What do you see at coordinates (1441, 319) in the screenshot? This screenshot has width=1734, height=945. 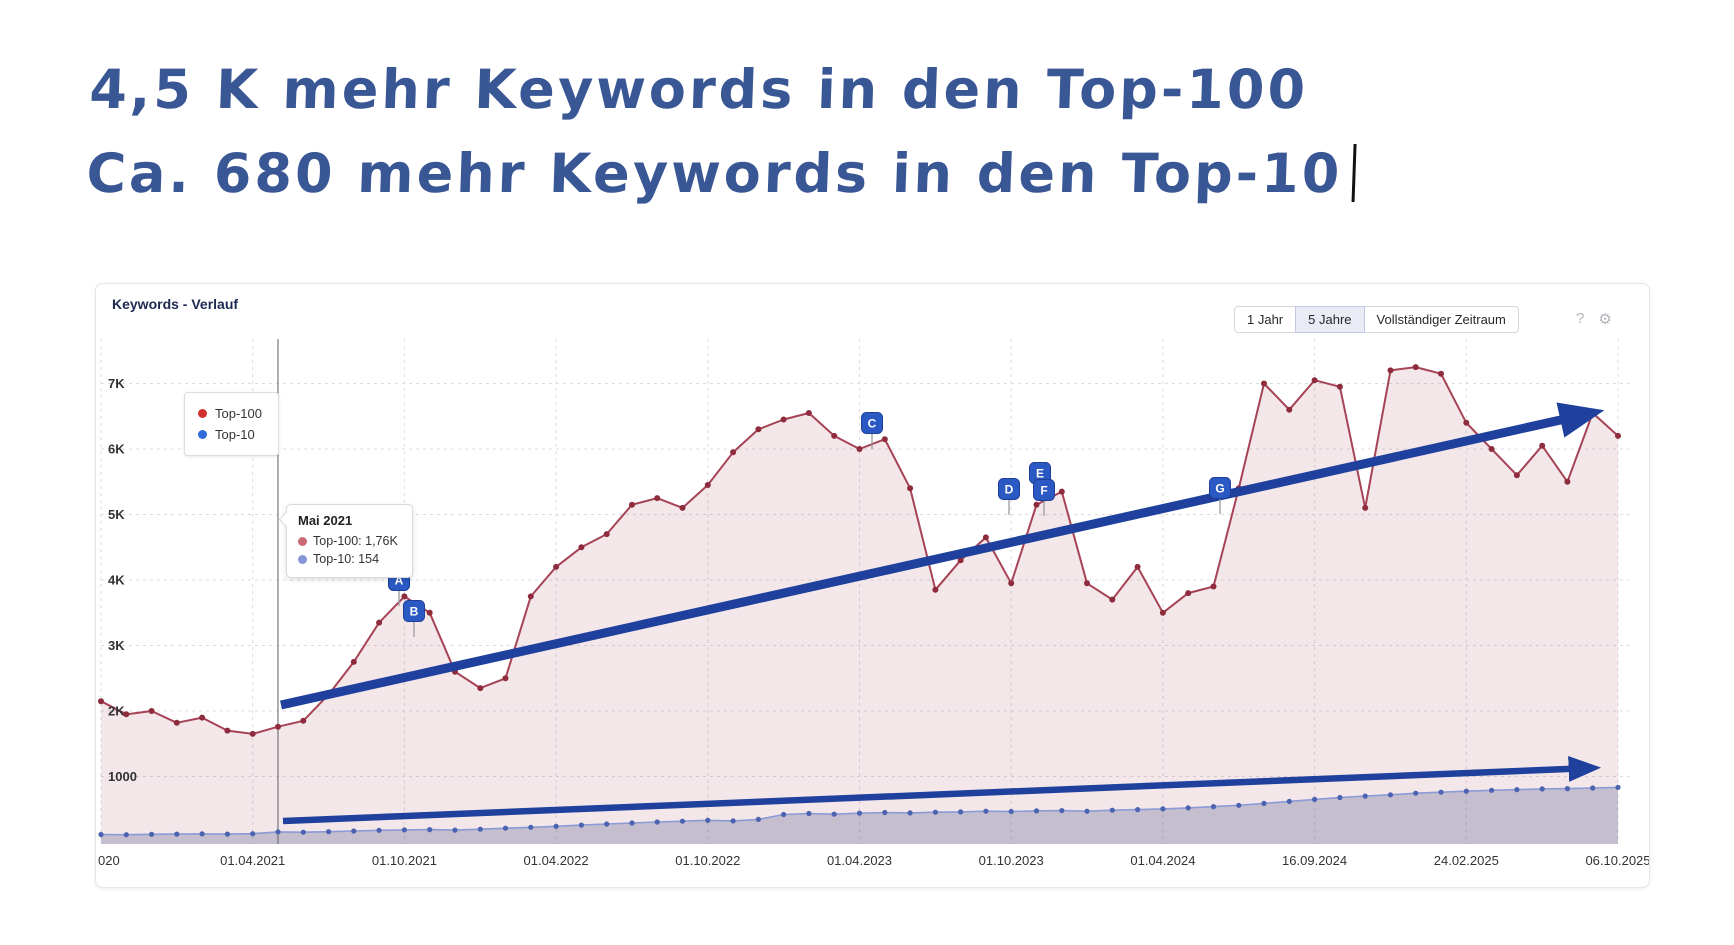 I see `range-button-vollstaendiger-zeitraum: Vollständiger Zeitraum` at bounding box center [1441, 319].